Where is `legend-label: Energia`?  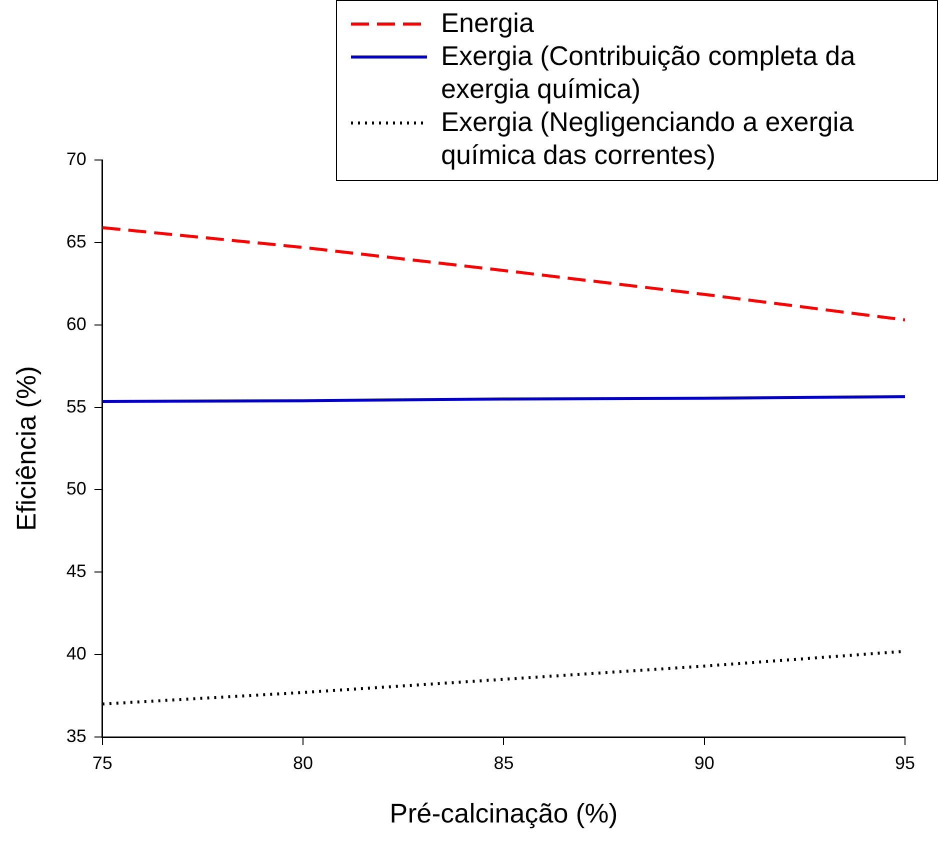 legend-label: Energia is located at coordinates (487, 23).